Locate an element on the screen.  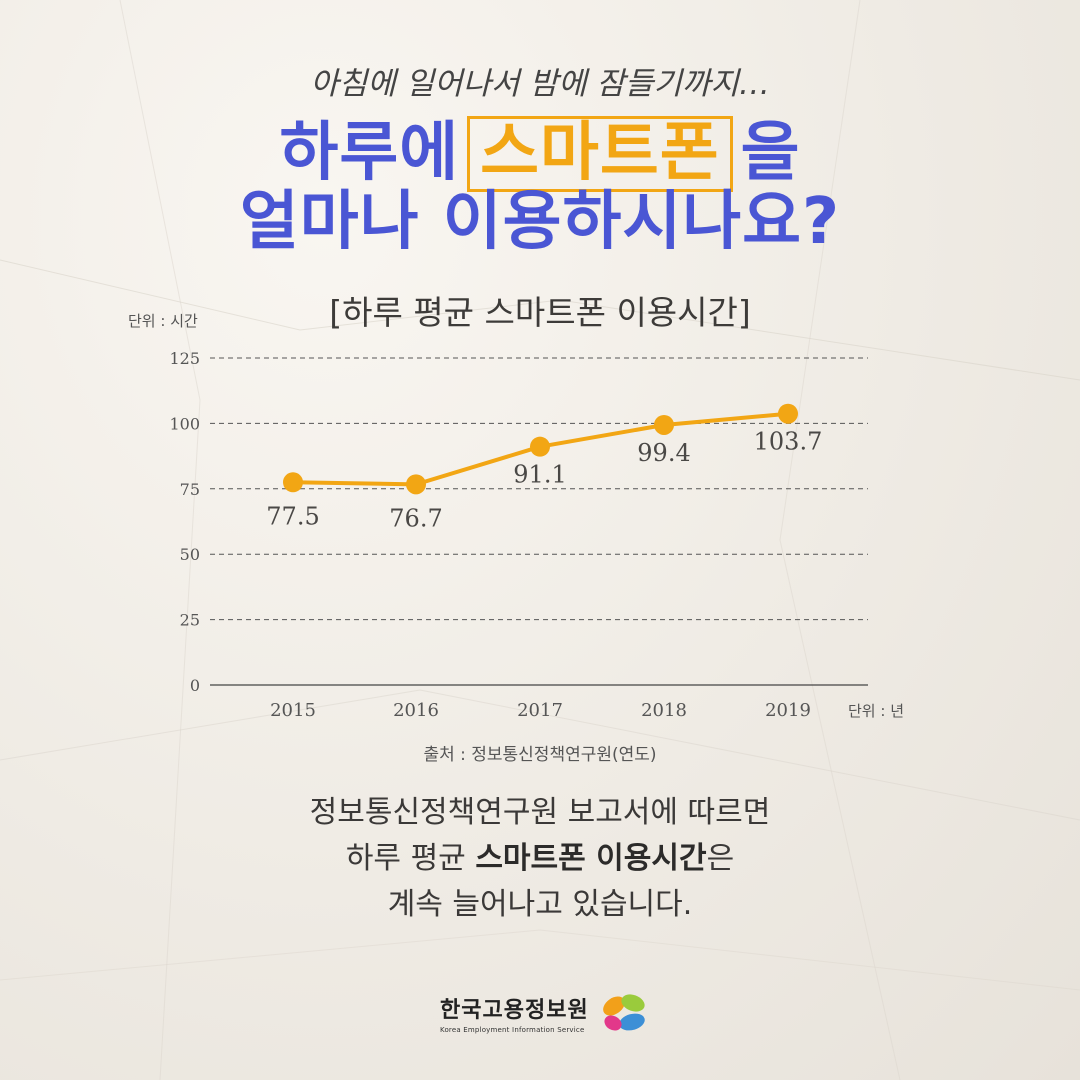
headline-line-2: 얼마나 이용하시나요? is located at coordinates (540, 222).